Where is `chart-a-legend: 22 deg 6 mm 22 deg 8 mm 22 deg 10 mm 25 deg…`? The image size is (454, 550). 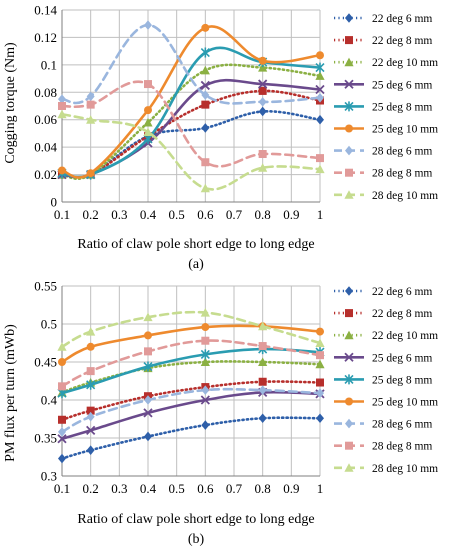 chart-a-legend: 22 deg 6 mm 22 deg 8 mm 22 deg 10 mm 25 deg… is located at coordinates (386, 107).